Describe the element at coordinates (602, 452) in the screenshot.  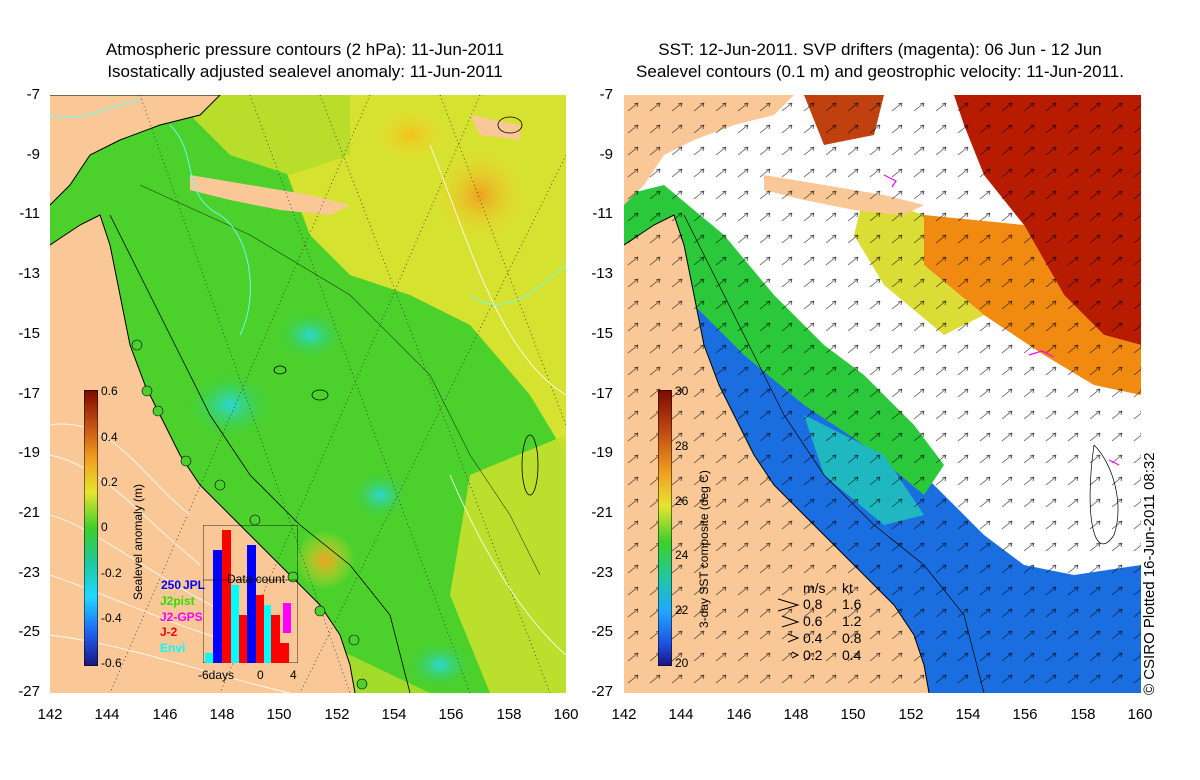
I see `right-ytick: -19` at that location.